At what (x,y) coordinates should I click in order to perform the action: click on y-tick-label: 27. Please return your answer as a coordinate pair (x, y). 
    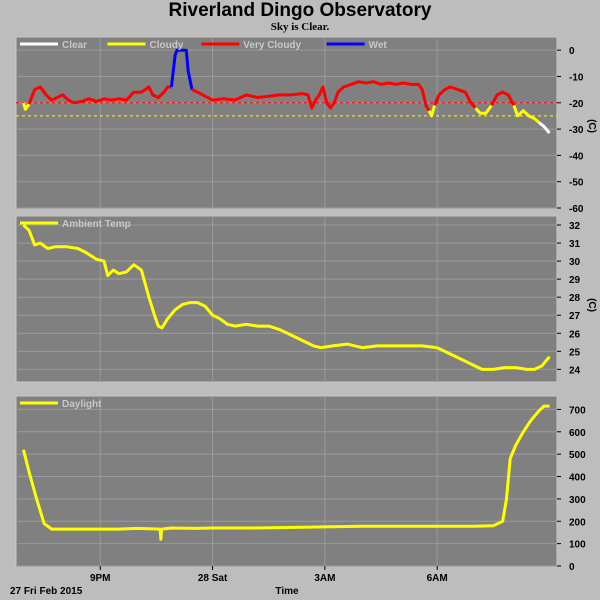
    Looking at the image, I should click on (575, 316).